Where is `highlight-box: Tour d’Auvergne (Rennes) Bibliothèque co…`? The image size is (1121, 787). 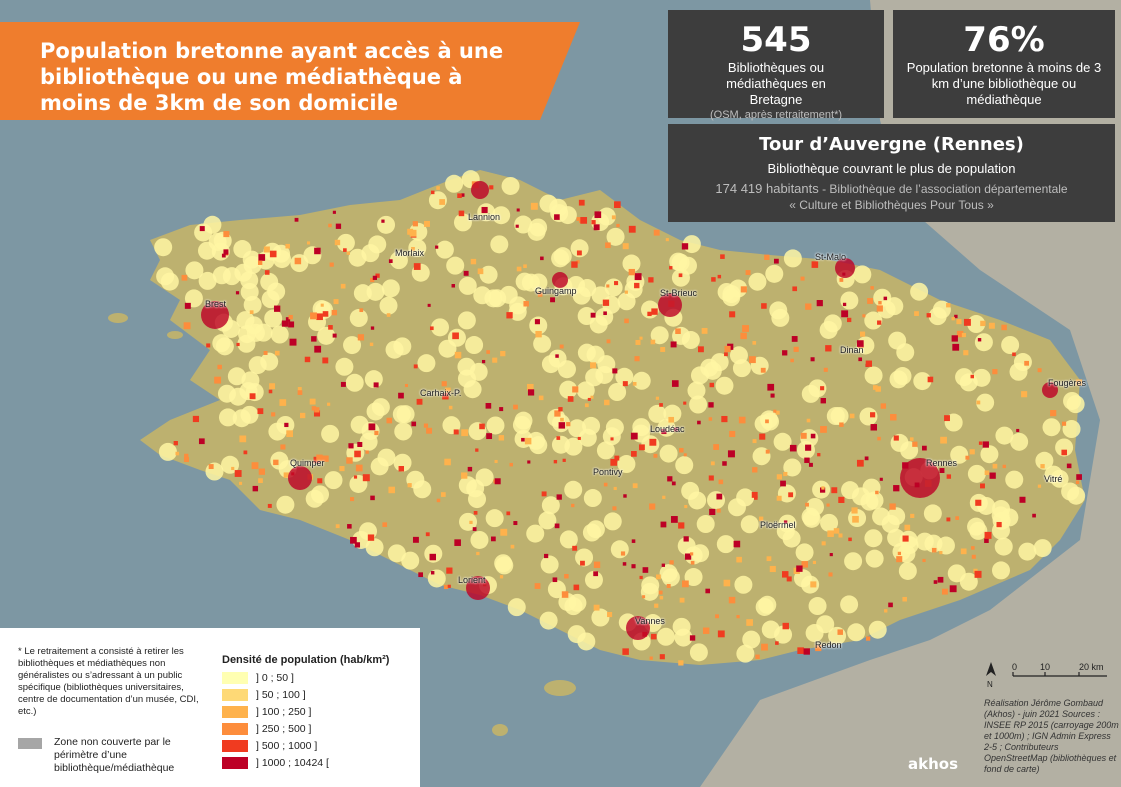
highlight-box: Tour d’Auvergne (Rennes) Bibliothèque co… is located at coordinates (891, 173).